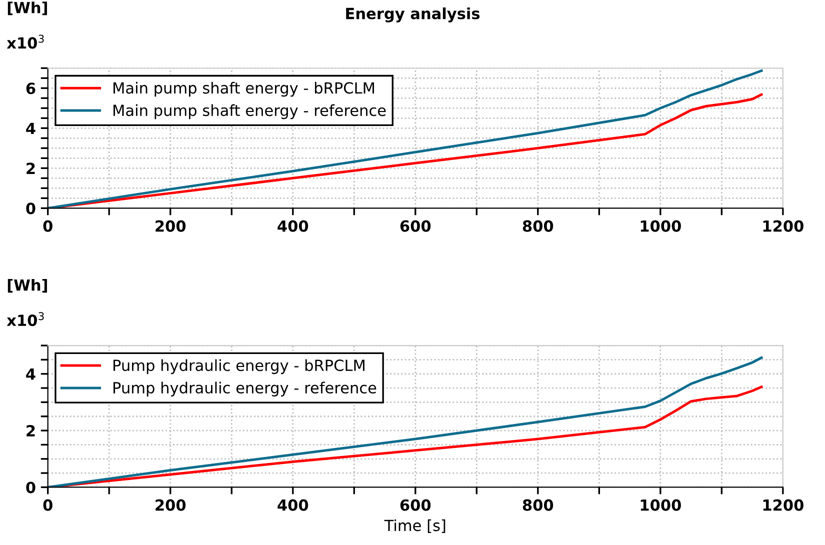 The width and height of the screenshot is (825, 545). I want to click on chart-title: Energy analysis, so click(413, 14).